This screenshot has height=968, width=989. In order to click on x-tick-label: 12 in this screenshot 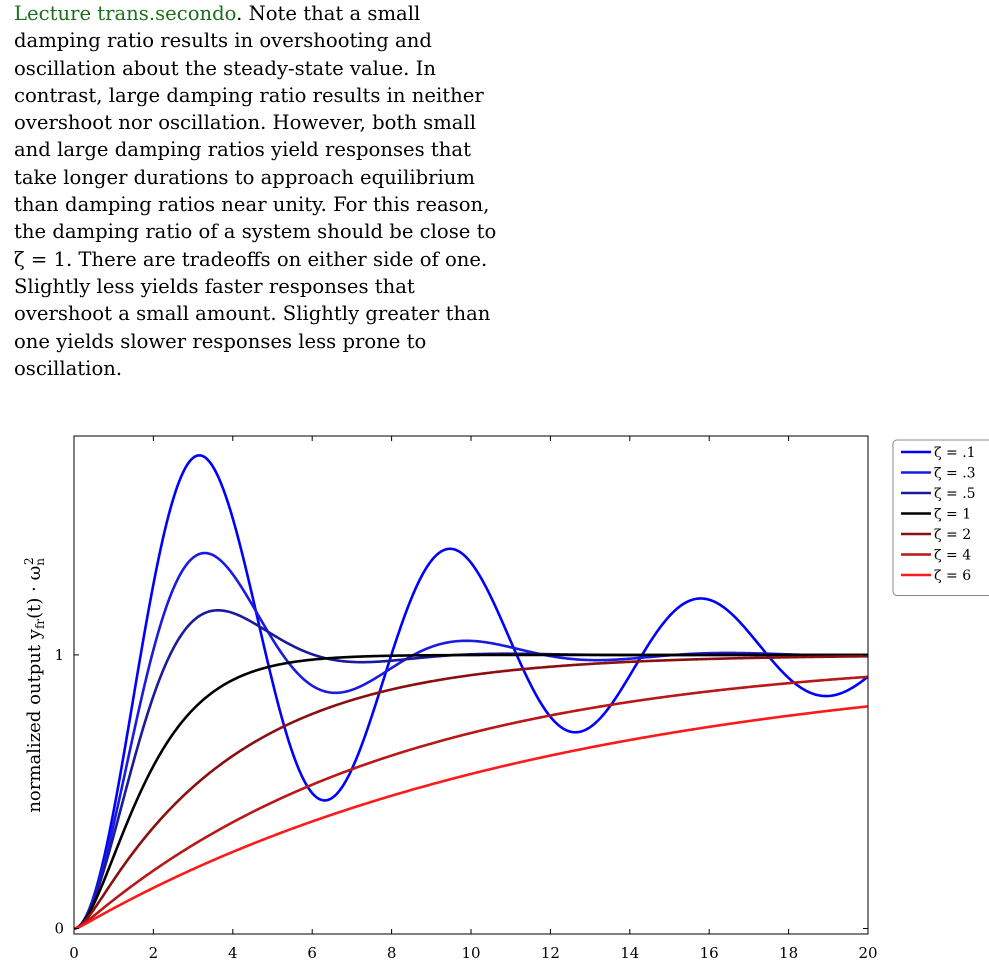, I will do `click(550, 953)`.